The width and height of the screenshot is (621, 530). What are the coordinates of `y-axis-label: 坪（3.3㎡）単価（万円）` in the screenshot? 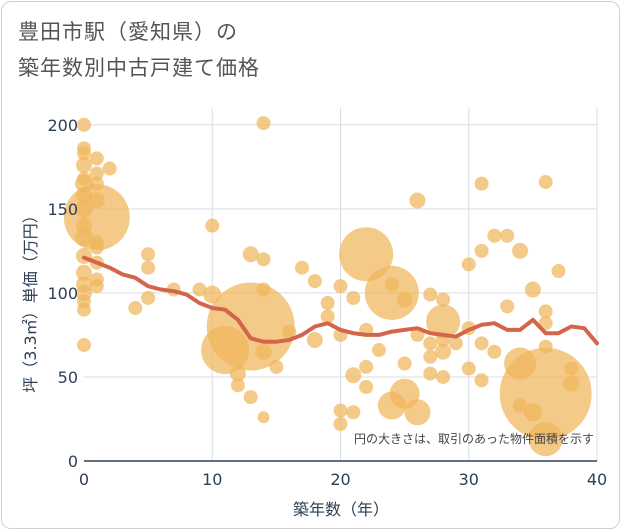 It's located at (30, 299).